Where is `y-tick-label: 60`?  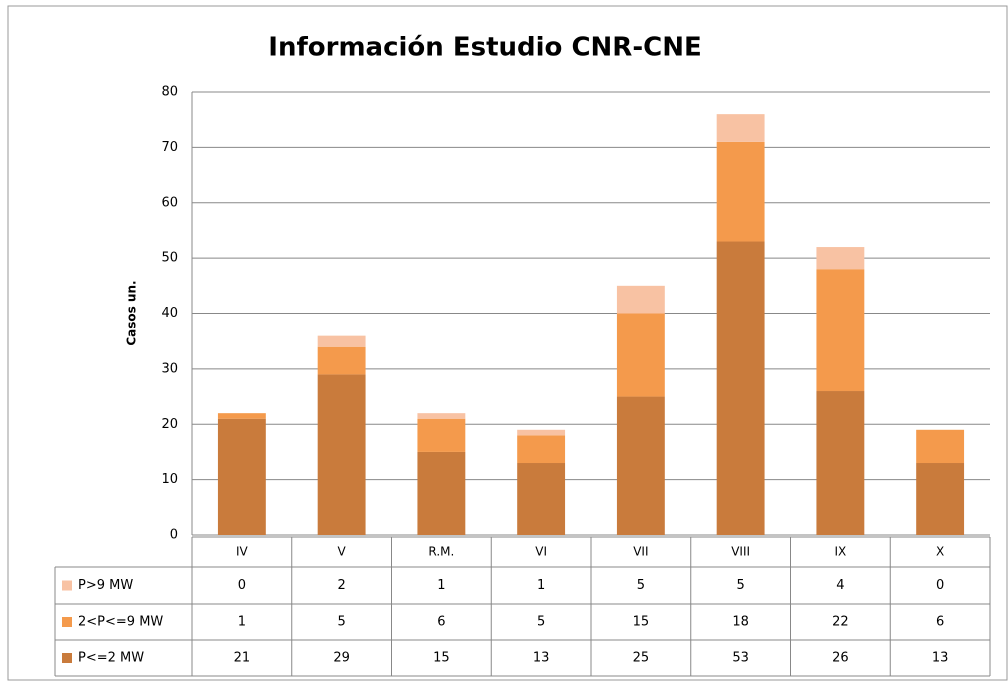 y-tick-label: 60 is located at coordinates (169, 202).